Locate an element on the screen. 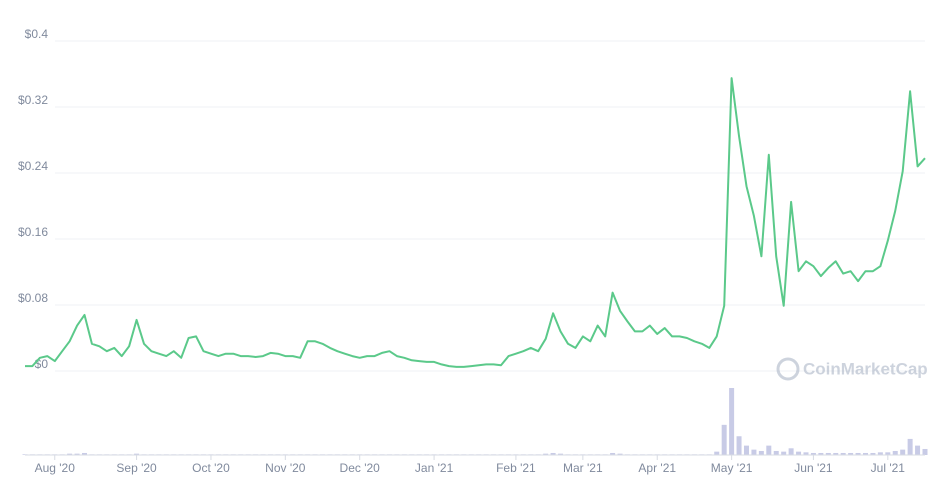  y-tick-label: $0.08 is located at coordinates (33, 298).